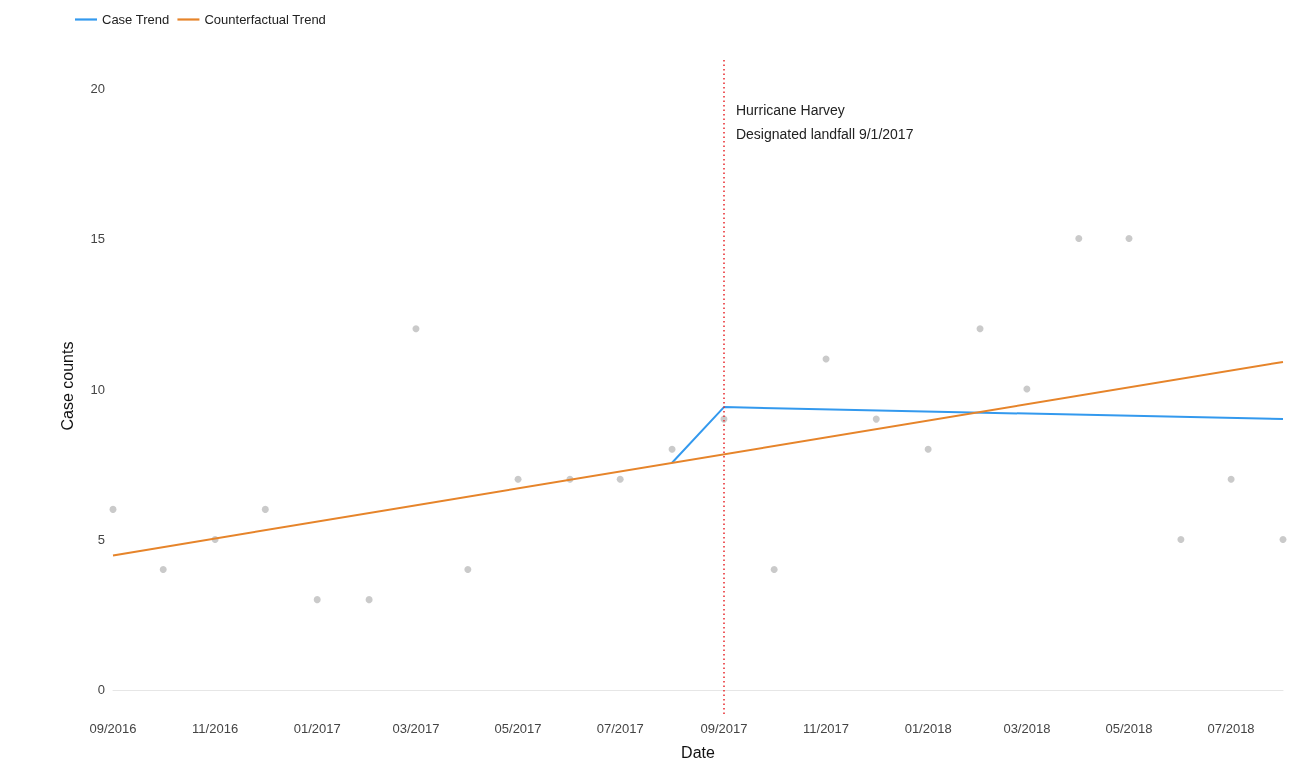 This screenshot has width=1300, height=765. What do you see at coordinates (113, 728) in the screenshot?
I see `x-tick-label: 09/2016` at bounding box center [113, 728].